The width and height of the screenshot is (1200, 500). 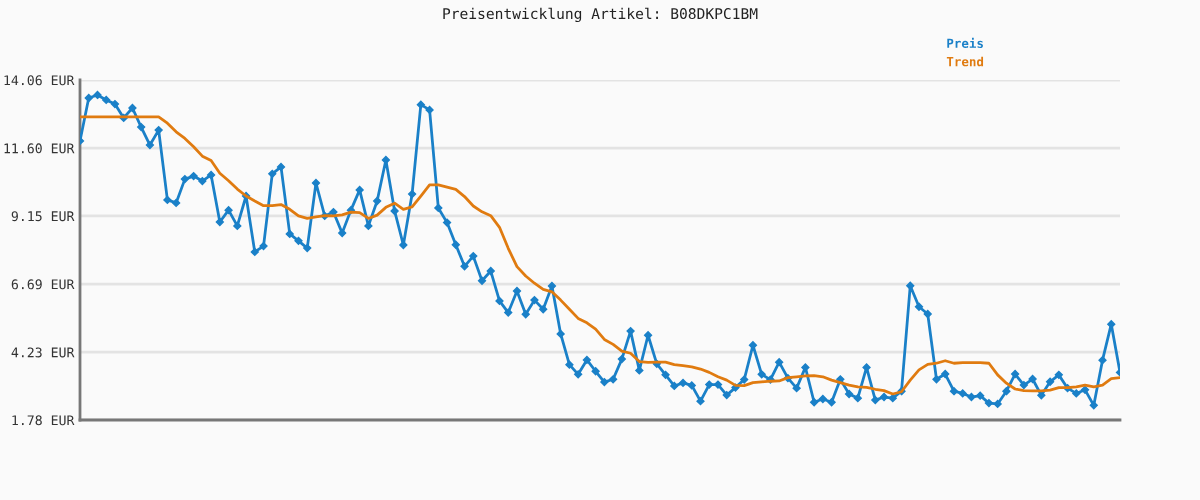 I want to click on y-tick-label: 9.15 EUR, so click(x=43, y=216).